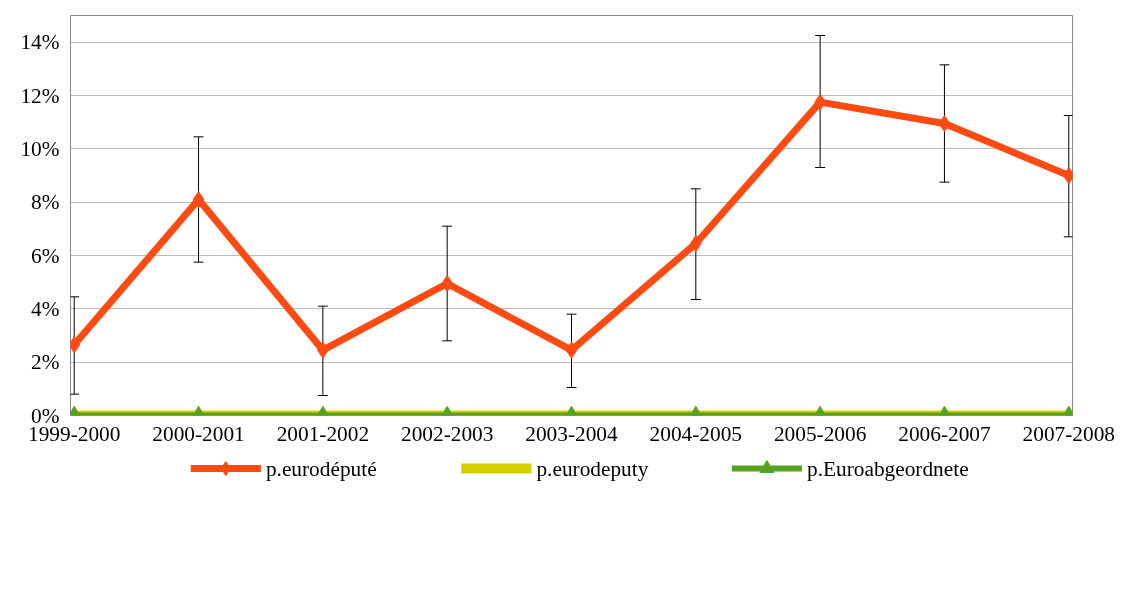  What do you see at coordinates (820, 433) in the screenshot?
I see `x-tick-label: 2005-2006` at bounding box center [820, 433].